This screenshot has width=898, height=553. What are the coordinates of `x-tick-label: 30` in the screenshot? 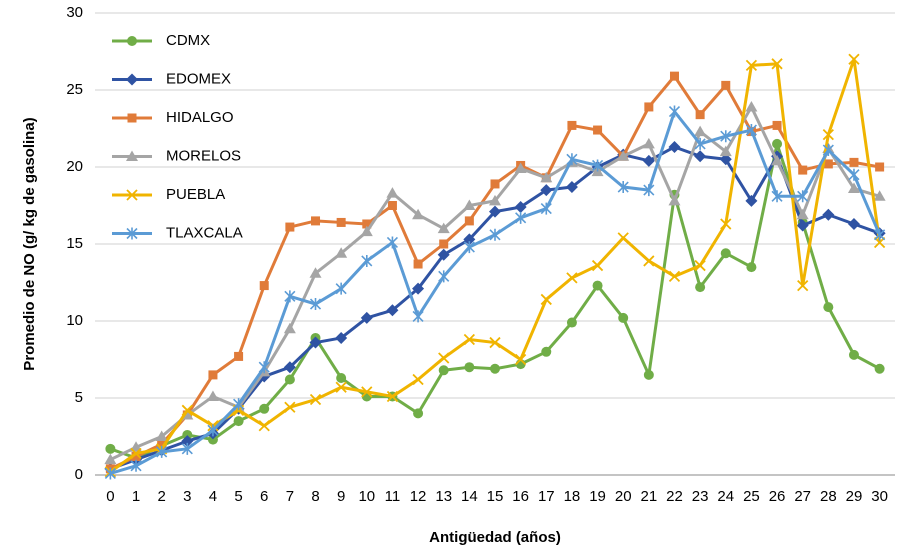 It's located at (879, 496).